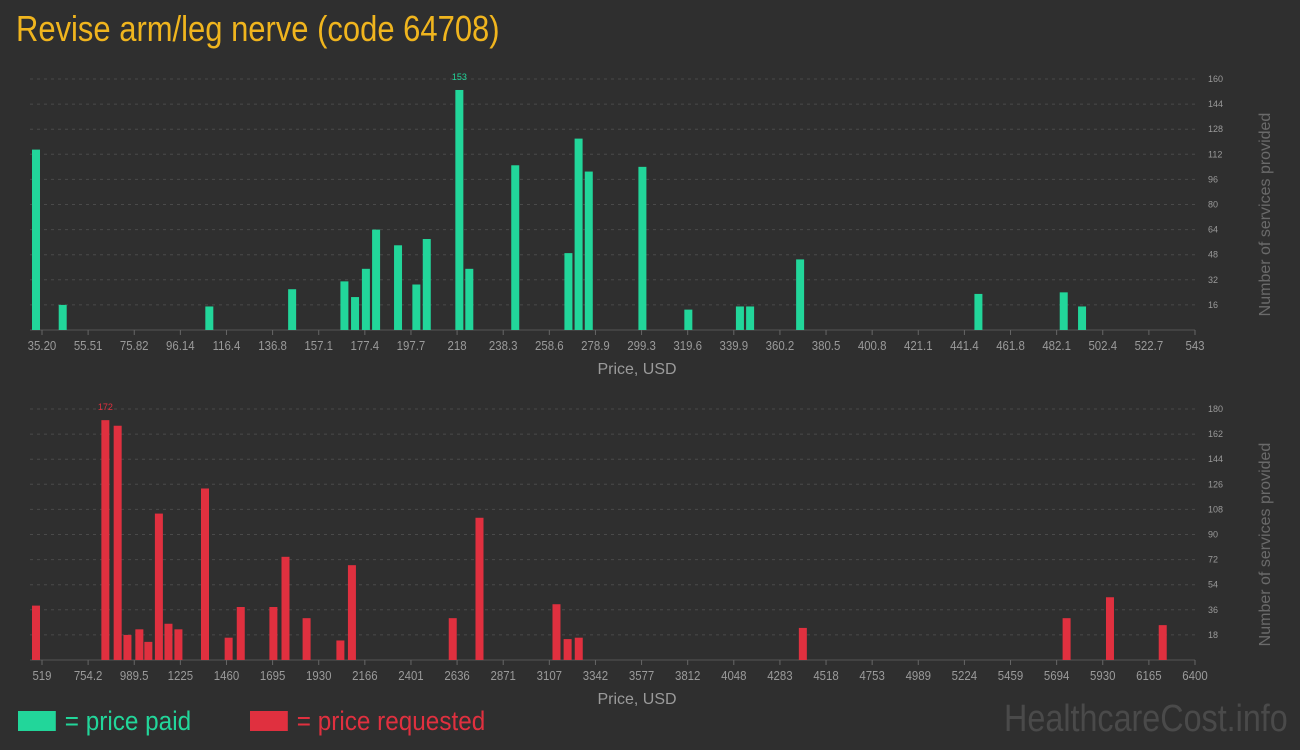 The width and height of the screenshot is (1300, 750). Describe the element at coordinates (1213, 635) in the screenshot. I see `y-tick-label: 18` at that location.